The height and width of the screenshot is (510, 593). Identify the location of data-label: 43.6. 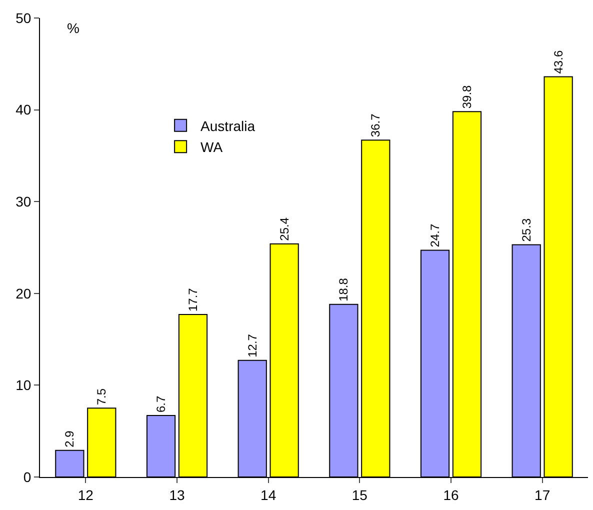
(558, 62).